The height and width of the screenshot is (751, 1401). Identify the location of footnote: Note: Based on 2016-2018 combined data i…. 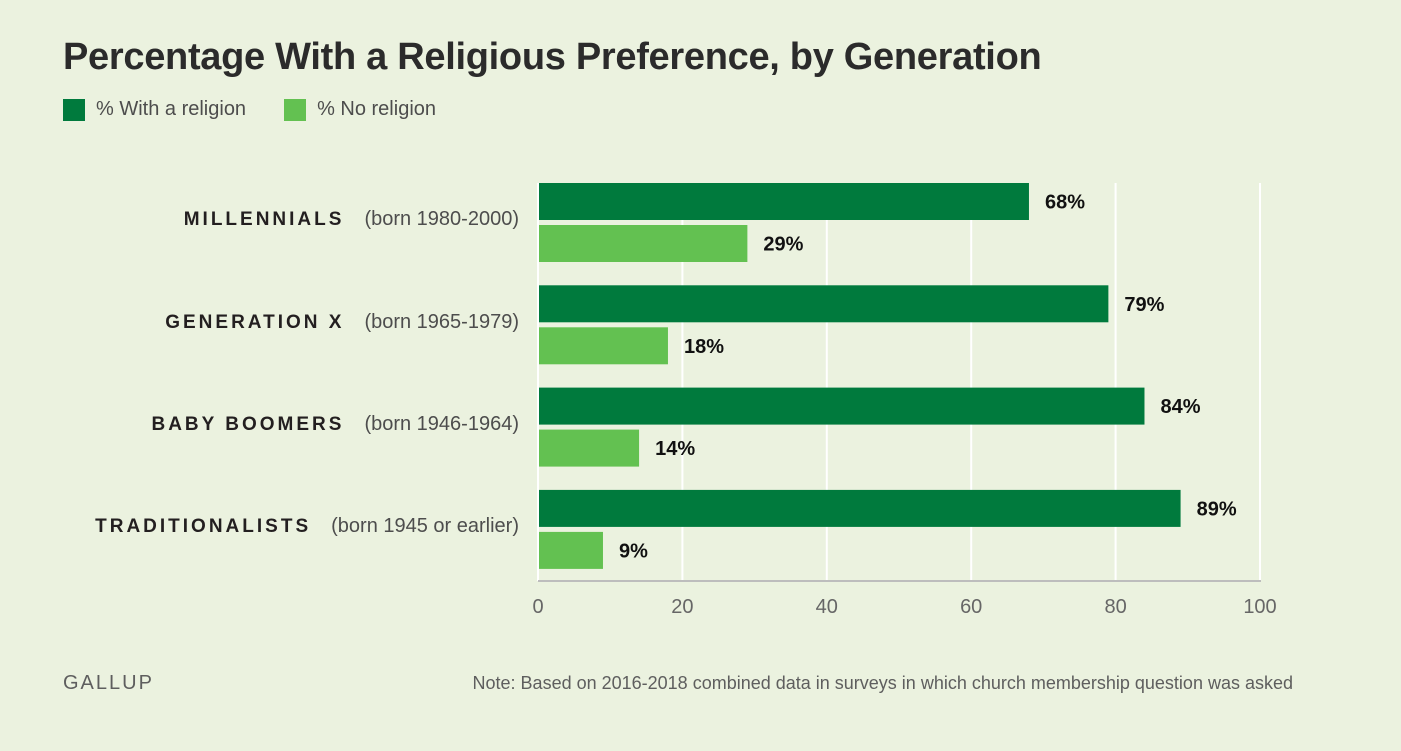
(882, 683).